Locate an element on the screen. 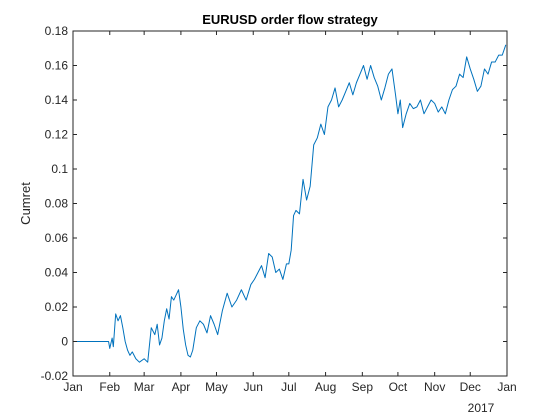 This screenshot has height=420, width=560. y-tick-label: 0 is located at coordinates (64, 342).